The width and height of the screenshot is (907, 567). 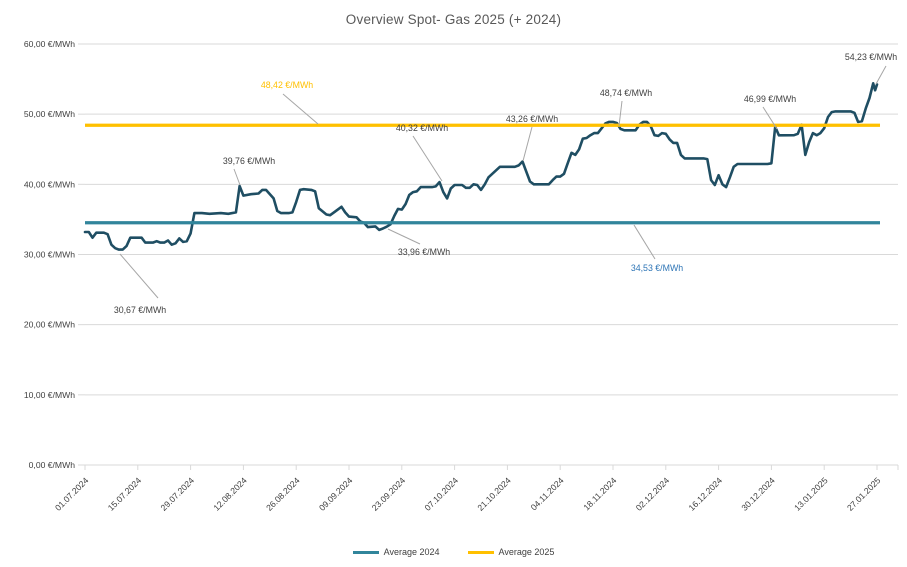 I want to click on legend-swatch-average-2024-icon, so click(x=365, y=552).